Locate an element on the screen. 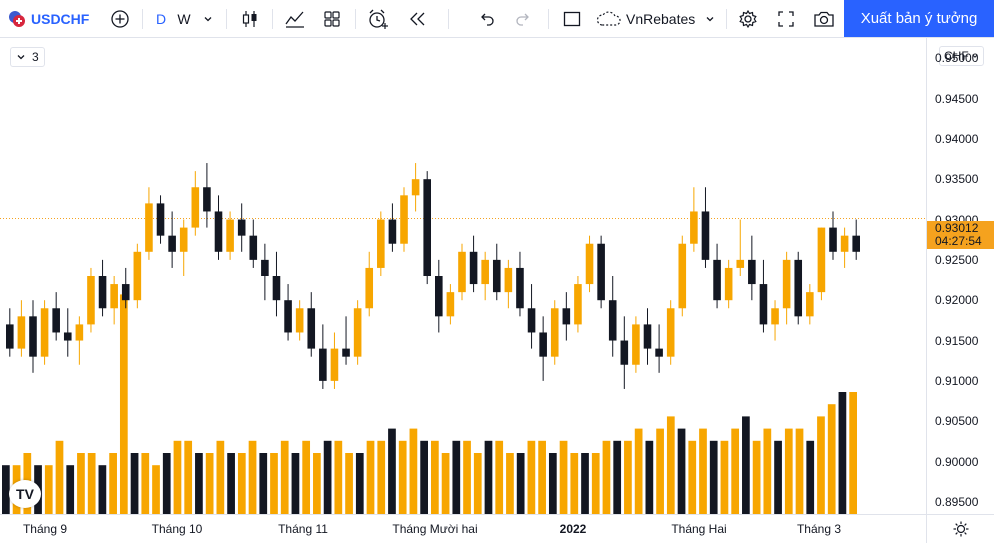 The width and height of the screenshot is (994, 543). publish-idea-button: Xuất bản ý tưởng is located at coordinates (919, 18).